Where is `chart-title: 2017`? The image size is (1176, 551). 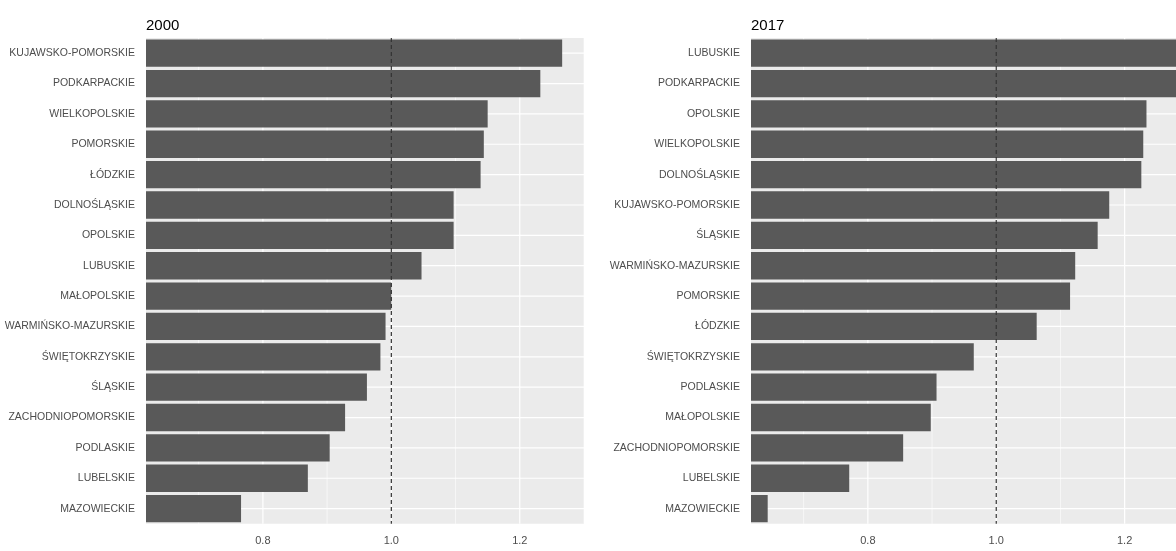 chart-title: 2017 is located at coordinates (768, 24).